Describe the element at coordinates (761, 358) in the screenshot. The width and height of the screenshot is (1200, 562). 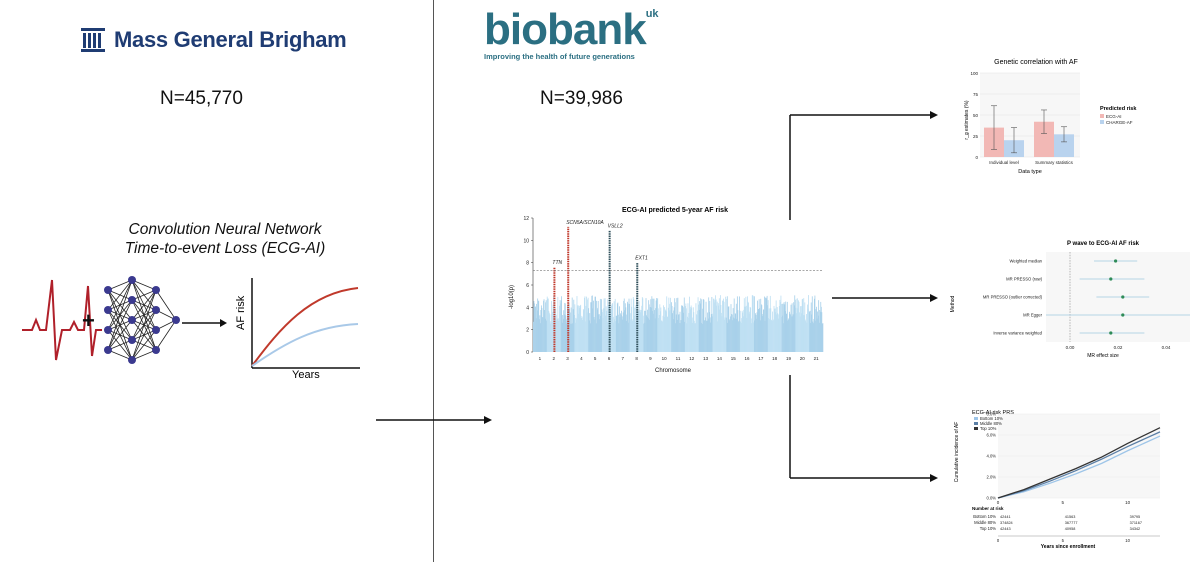
I see `manhattan-chrom-label: 17` at that location.